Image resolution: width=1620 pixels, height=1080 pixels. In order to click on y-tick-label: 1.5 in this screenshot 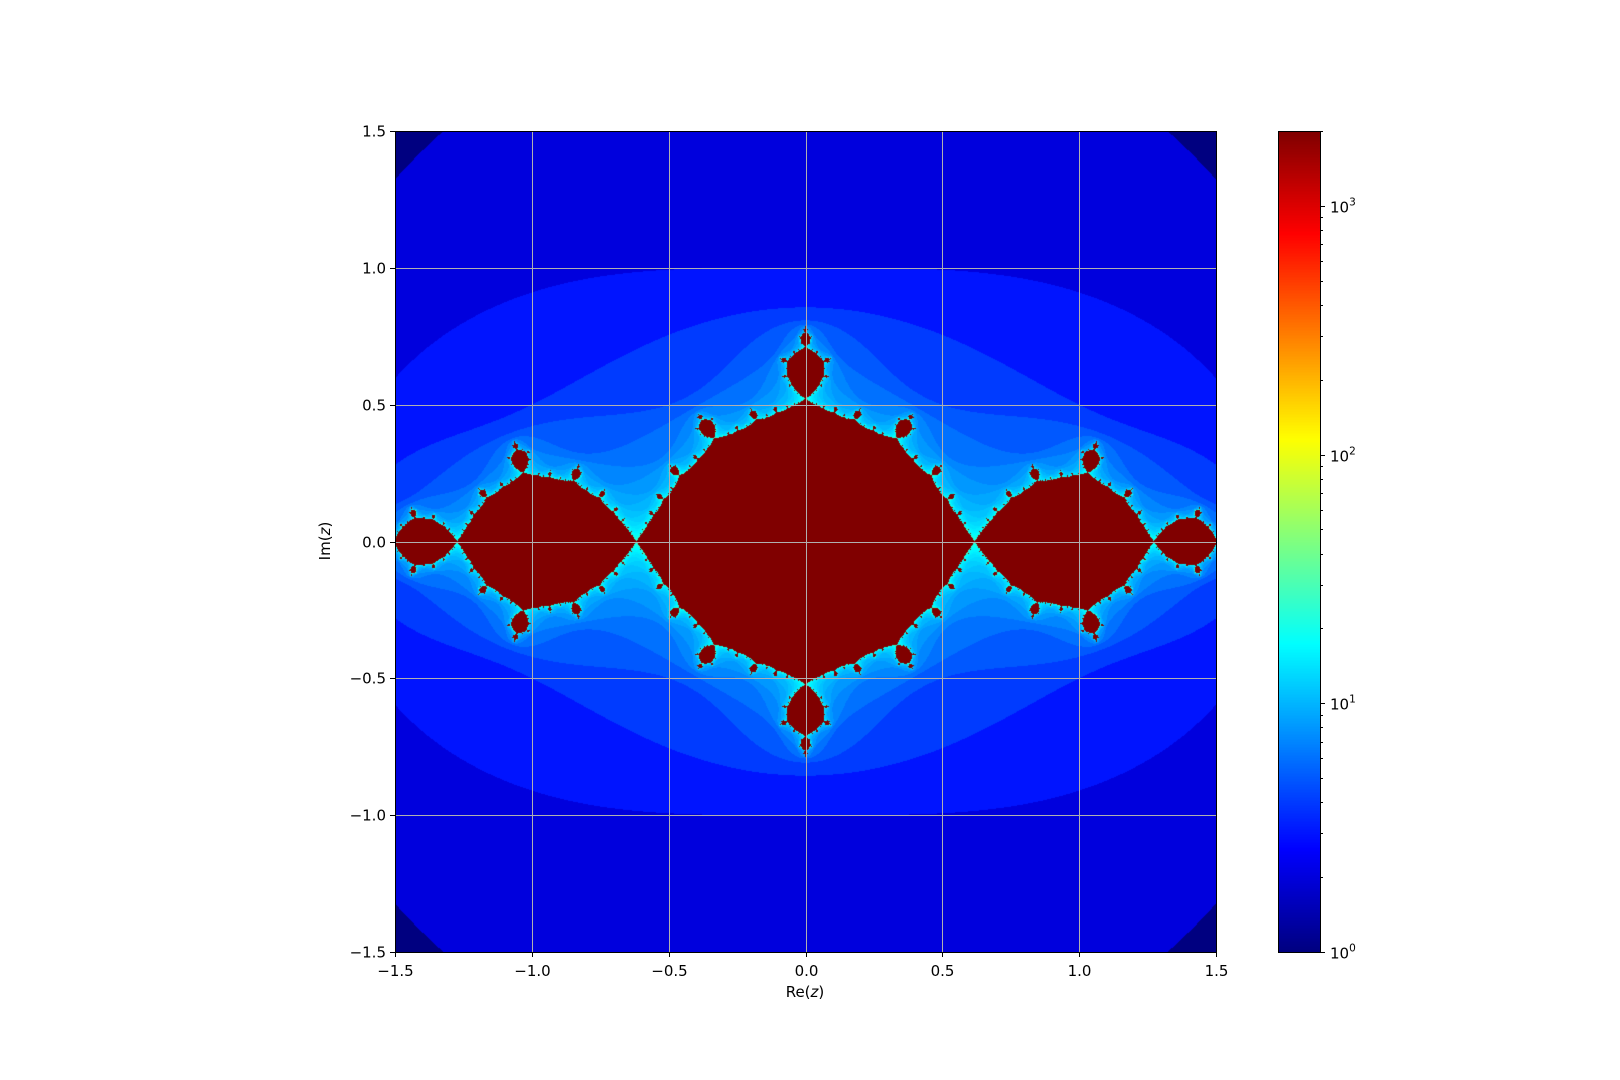, I will do `click(374, 132)`.